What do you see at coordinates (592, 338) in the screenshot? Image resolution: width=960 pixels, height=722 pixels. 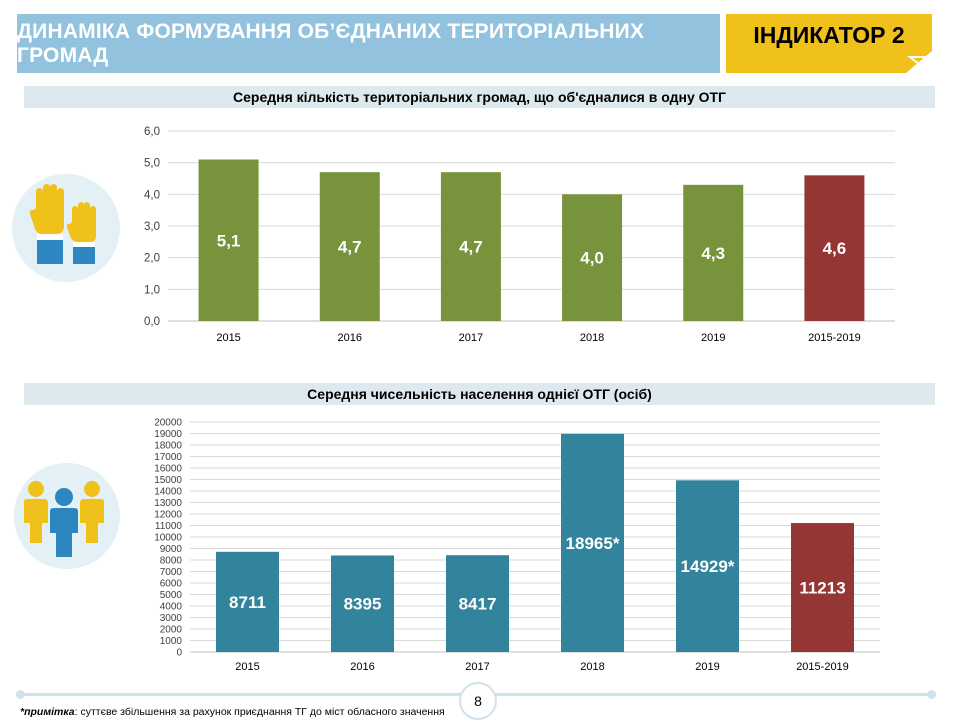 I see `chart1-xtick-label: 2018` at bounding box center [592, 338].